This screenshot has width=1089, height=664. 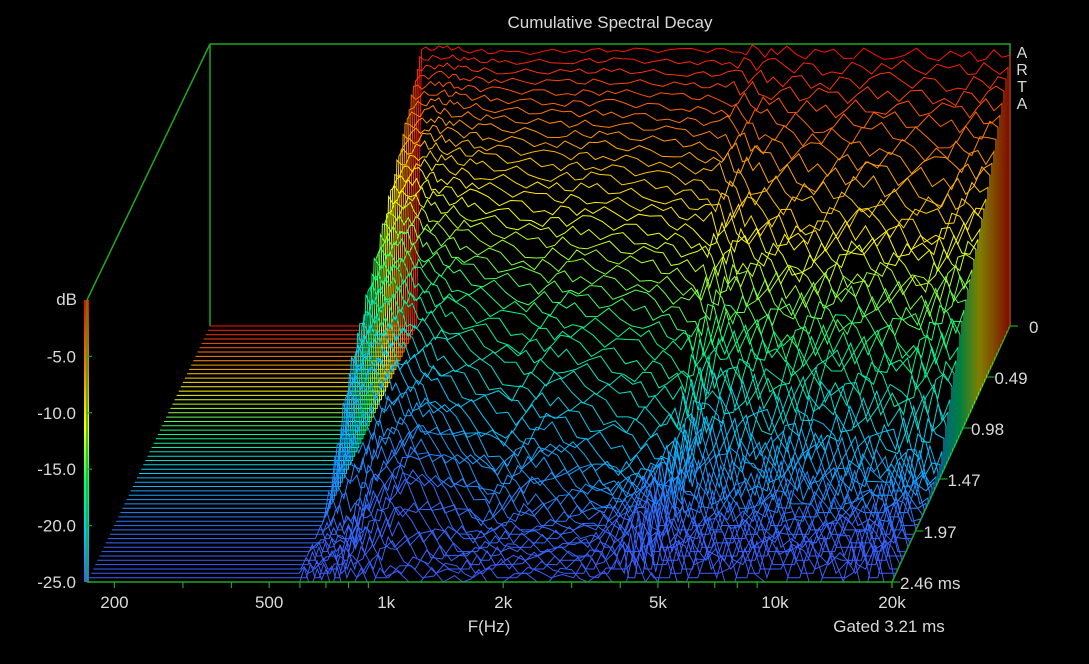 I want to click on brand-letter: T, so click(x=1022, y=87).